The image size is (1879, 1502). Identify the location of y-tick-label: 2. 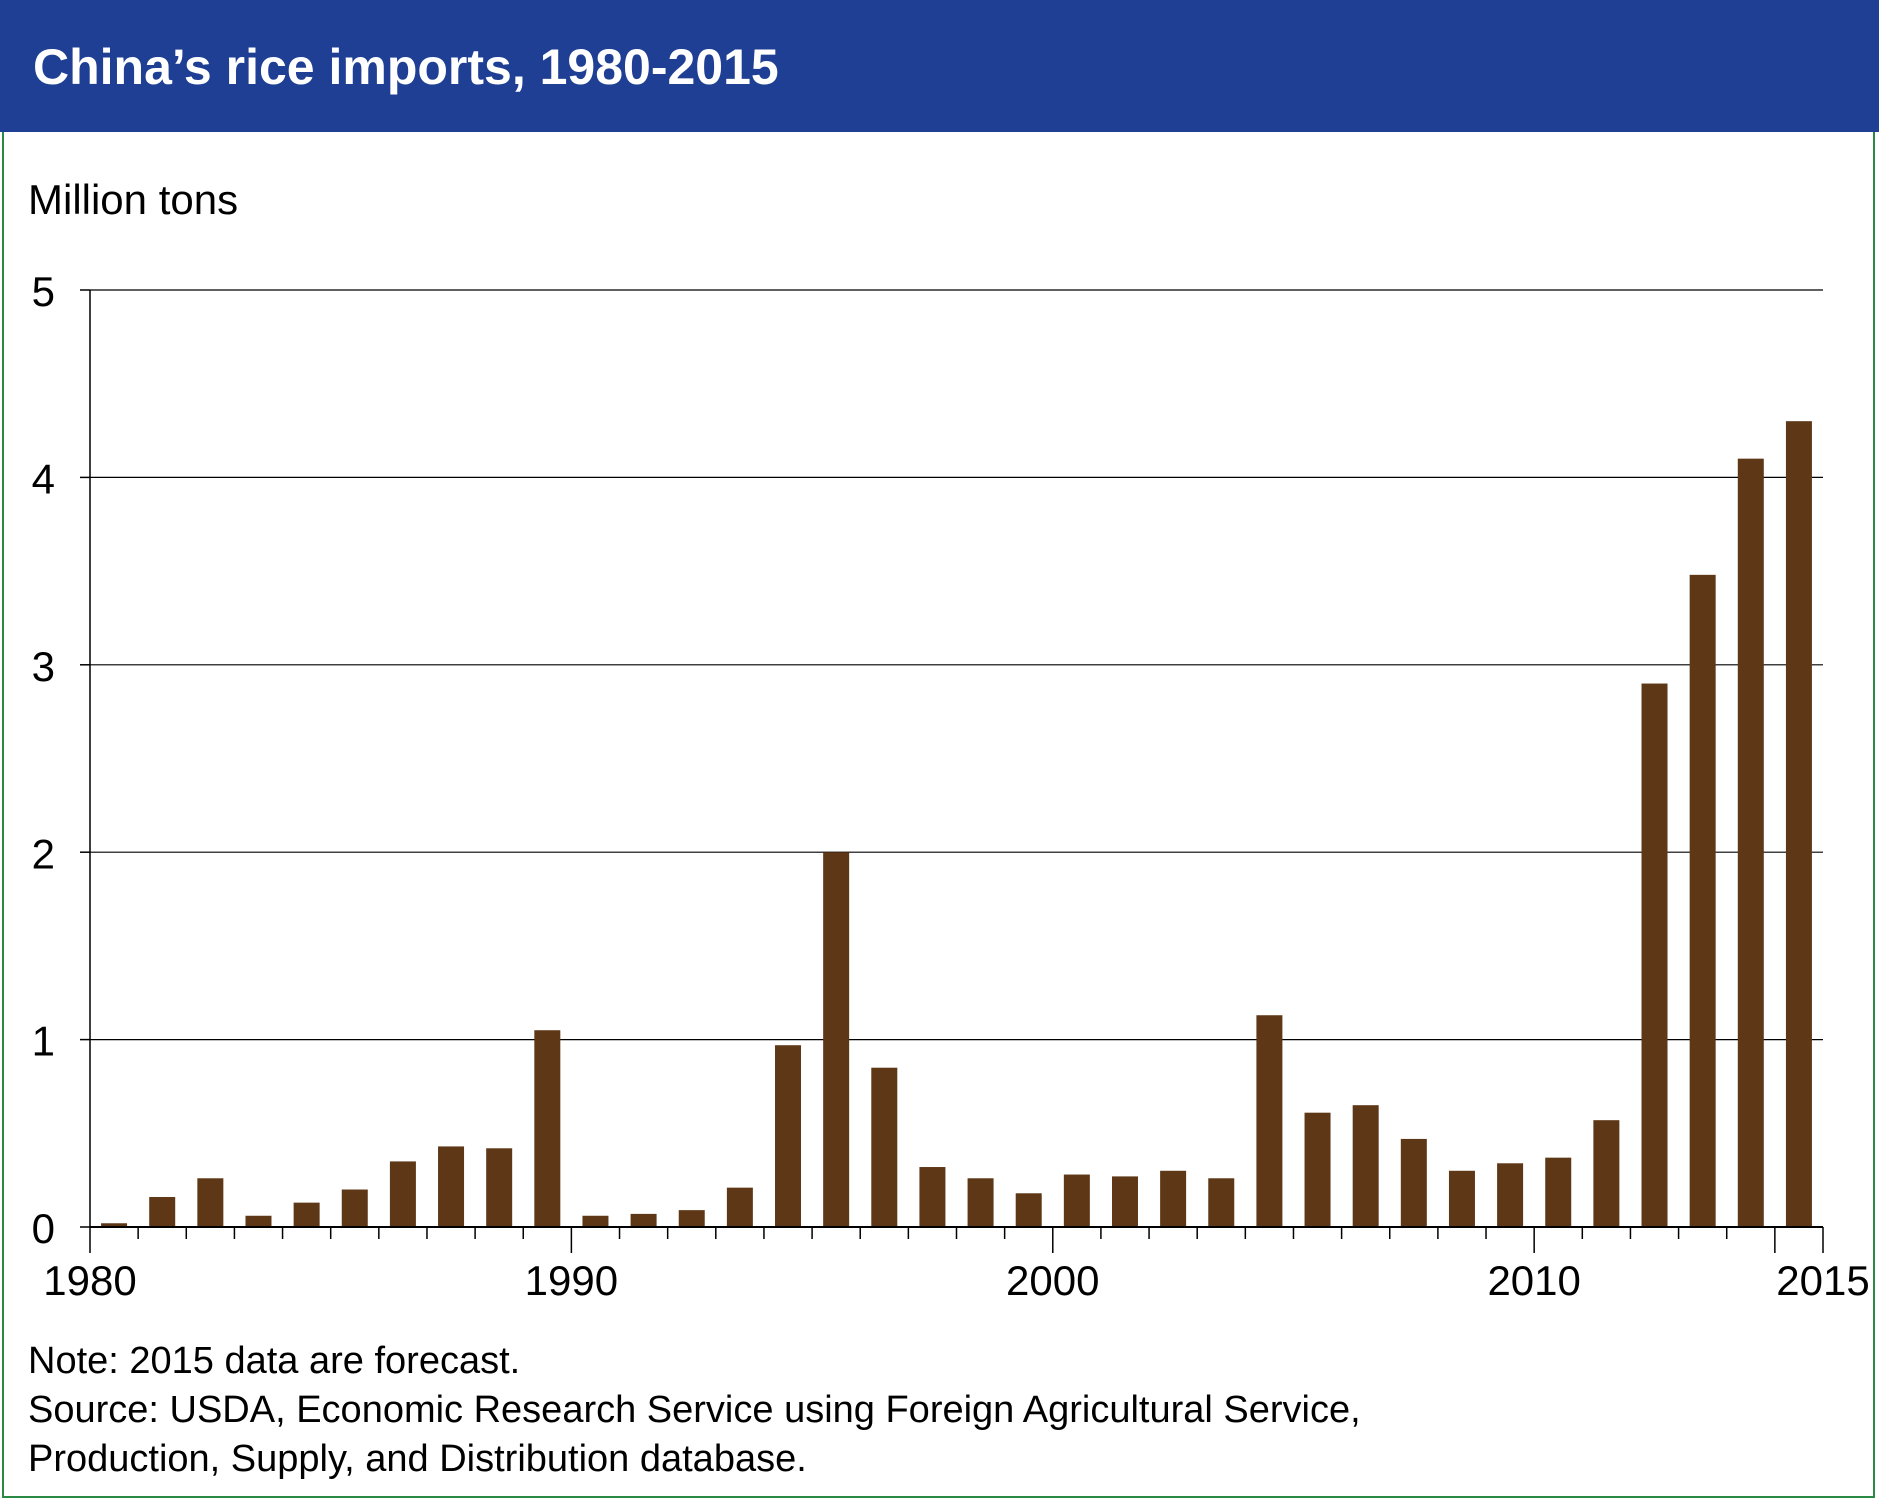
(43, 853).